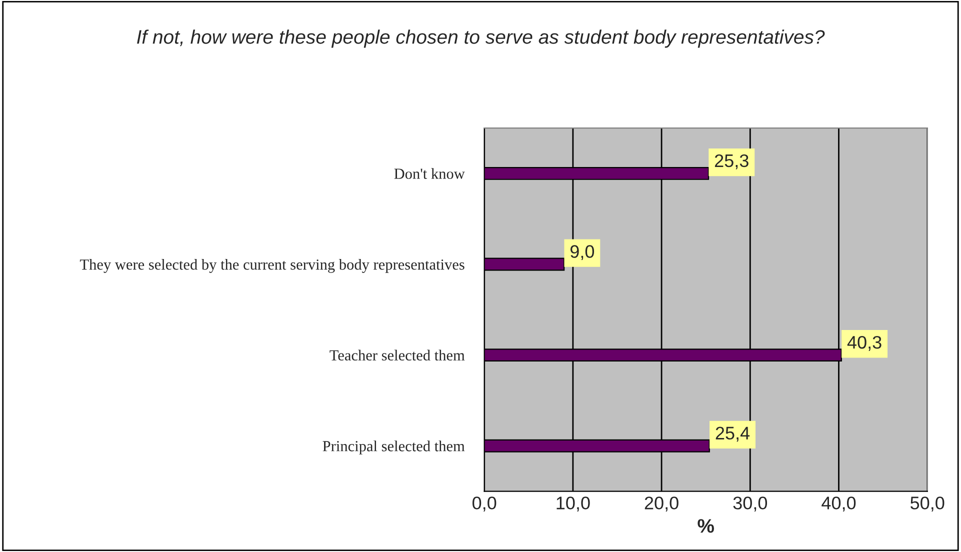  I want to click on x-tick-label: 30,0, so click(750, 504).